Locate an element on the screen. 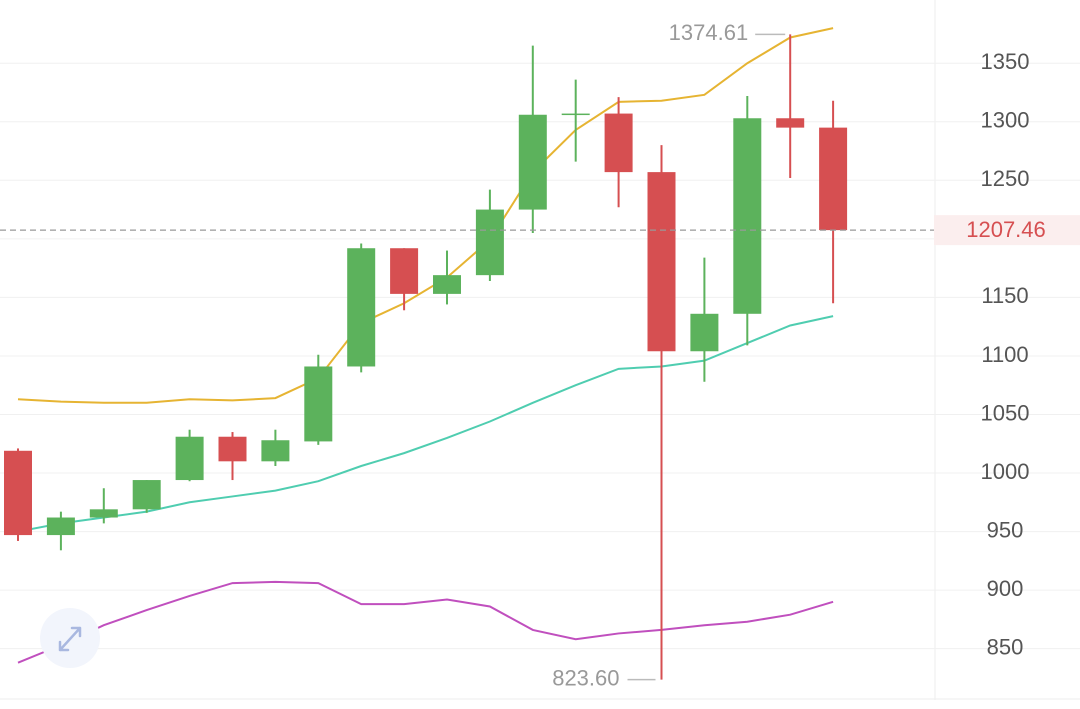 The image size is (1080, 709). y-tick-label: 1100 is located at coordinates (1004, 354).